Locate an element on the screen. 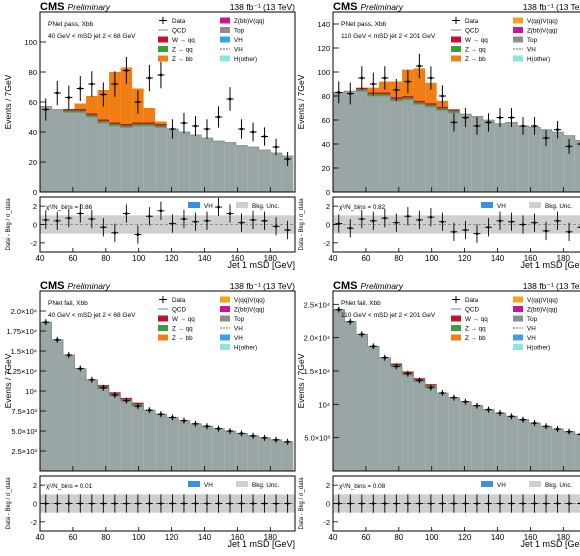 This screenshot has width=580, height=556. ratio-legend-vh-swatch is located at coordinates (487, 205).